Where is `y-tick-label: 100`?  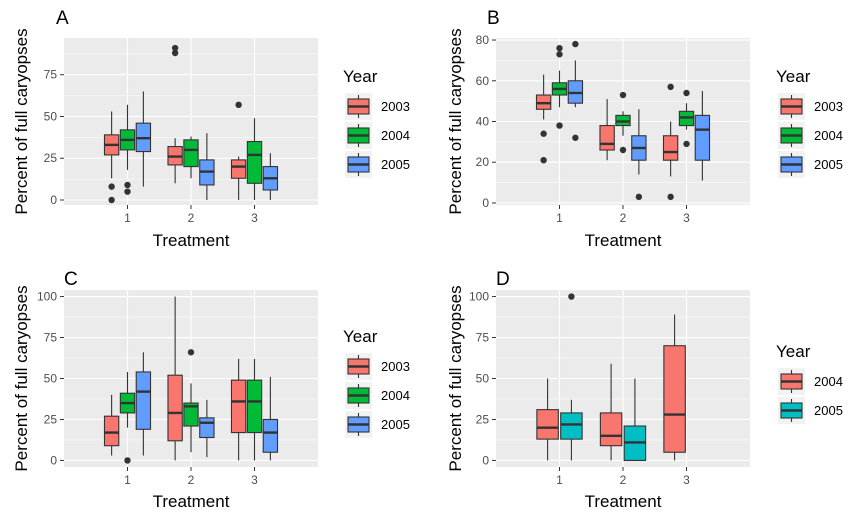
y-tick-label: 100 is located at coordinates (479, 297).